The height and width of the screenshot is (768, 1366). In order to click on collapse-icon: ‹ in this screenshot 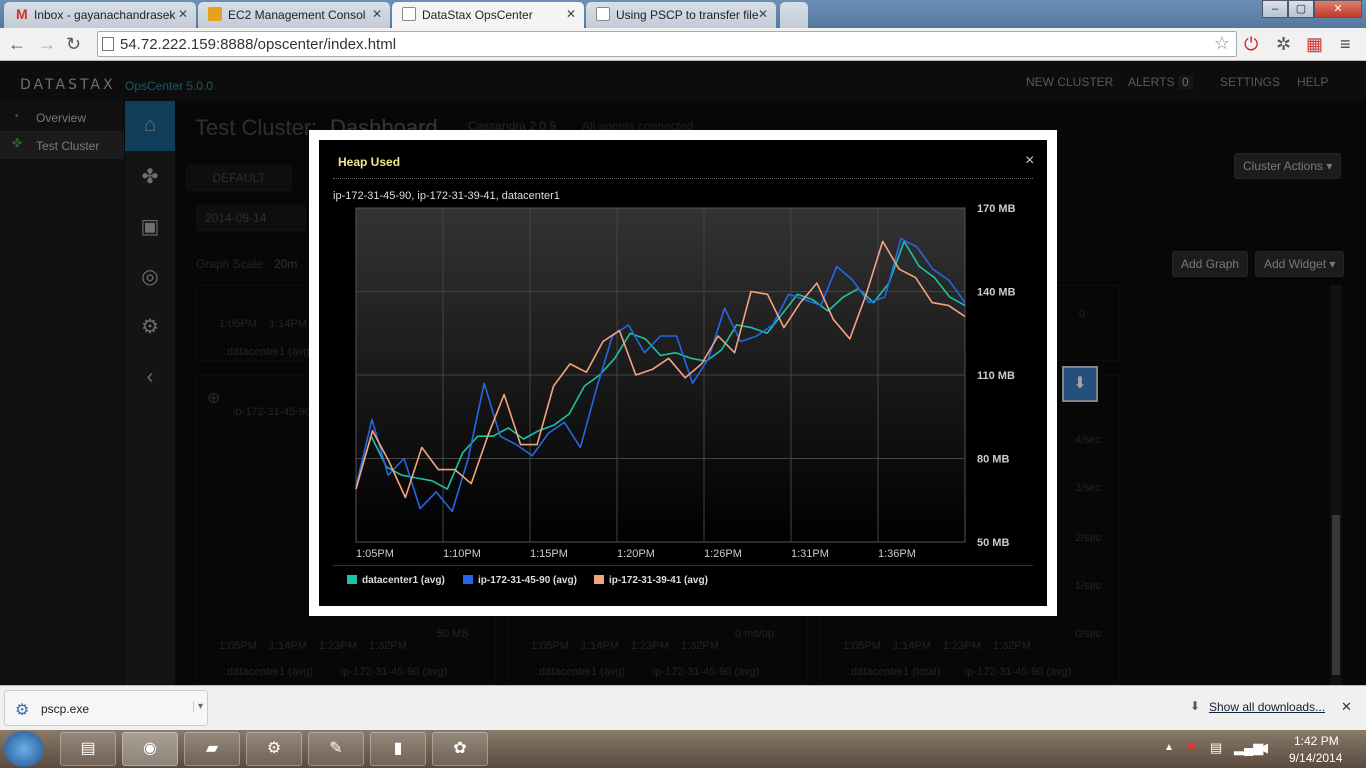, I will do `click(150, 377)`.